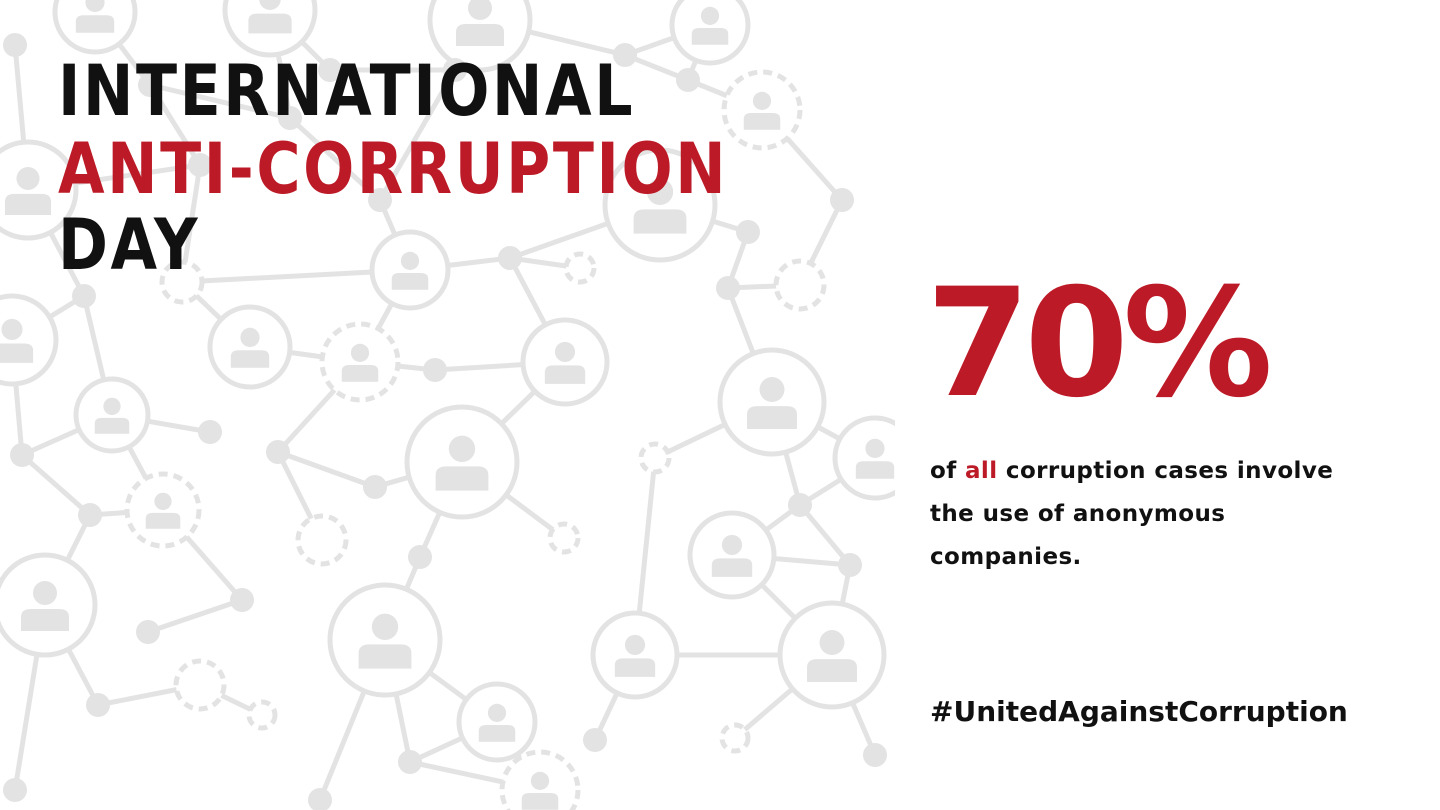 The width and height of the screenshot is (1440, 810). What do you see at coordinates (1006, 557) in the screenshot?
I see `desc-line3: companies.` at bounding box center [1006, 557].